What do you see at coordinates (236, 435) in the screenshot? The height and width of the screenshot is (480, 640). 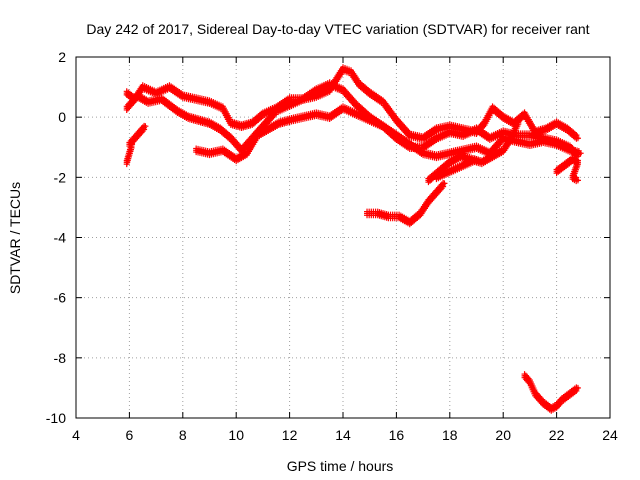 I see `x-tick-label: 10` at bounding box center [236, 435].